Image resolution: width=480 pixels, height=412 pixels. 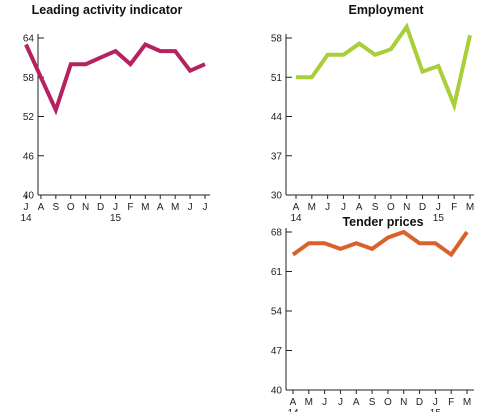 What do you see at coordinates (107, 10) in the screenshot?
I see `chart-title: Leading activity indicator` at bounding box center [107, 10].